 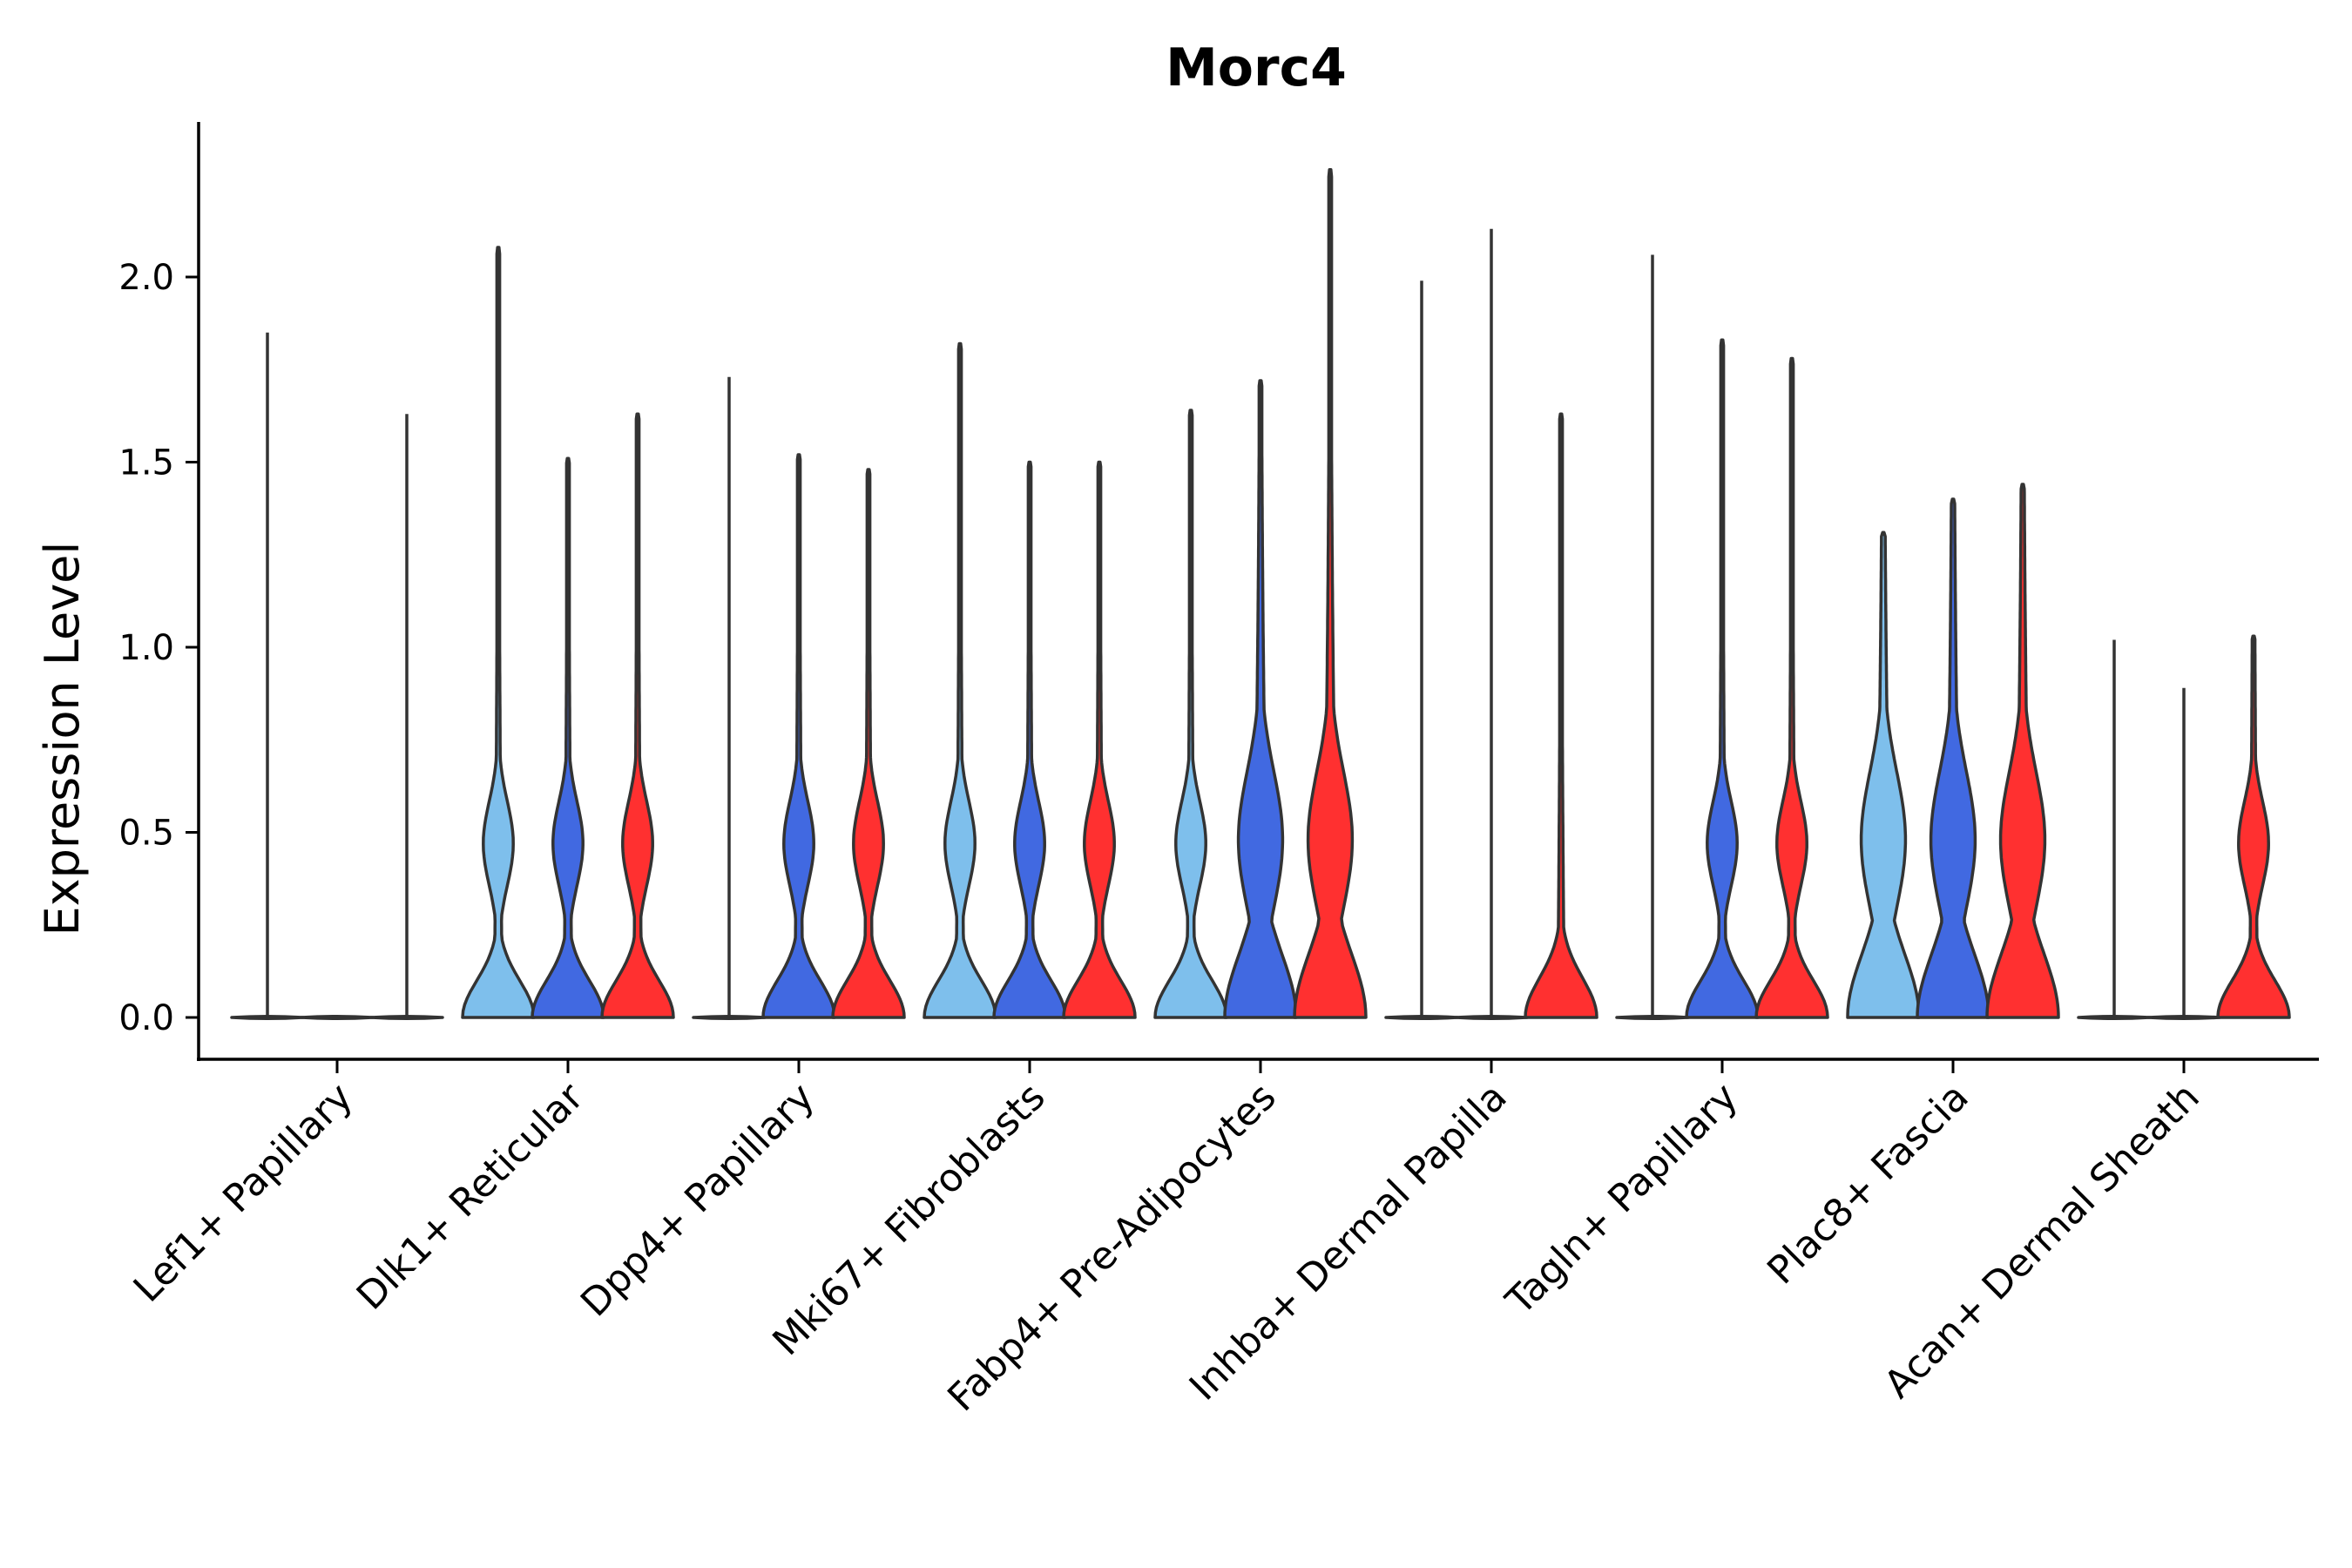 I want to click on y-tick-label: 2.0, so click(x=146, y=278).